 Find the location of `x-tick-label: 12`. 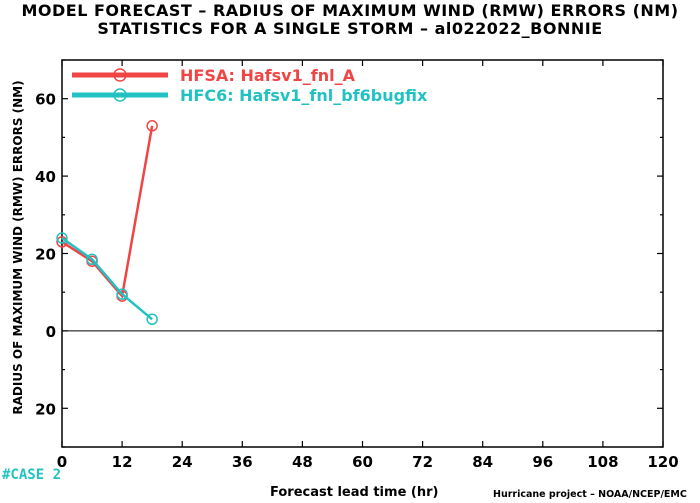

x-tick-label: 12 is located at coordinates (122, 462).